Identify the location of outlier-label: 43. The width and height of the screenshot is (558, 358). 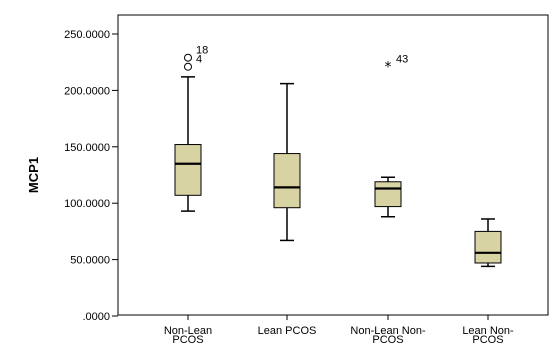
(402, 60).